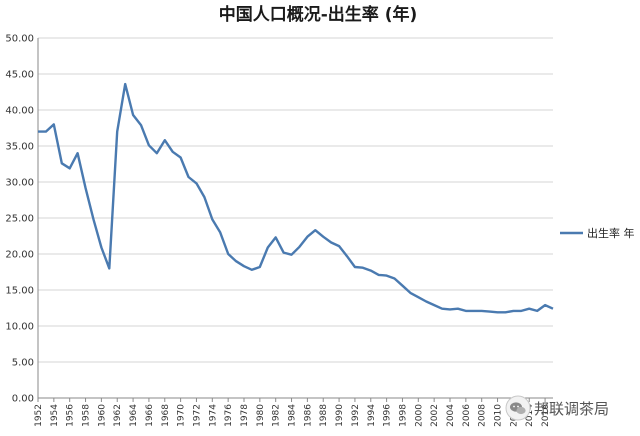 The width and height of the screenshot is (640, 436). Describe the element at coordinates (19, 75) in the screenshot. I see `y-tick-label: 45.00` at that location.